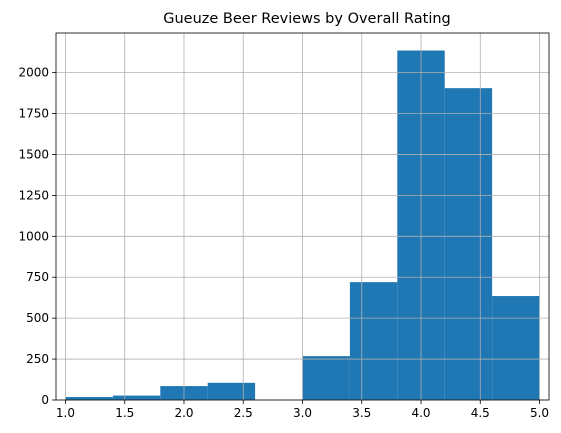 This screenshot has width=561, height=433. Describe the element at coordinates (33, 195) in the screenshot. I see `y-tick-label: 1250` at that location.